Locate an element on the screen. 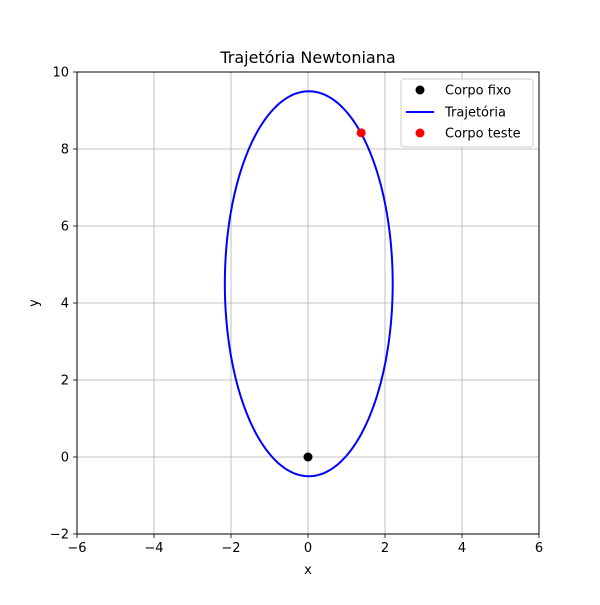  y-tick-label: −2 is located at coordinates (59, 535).